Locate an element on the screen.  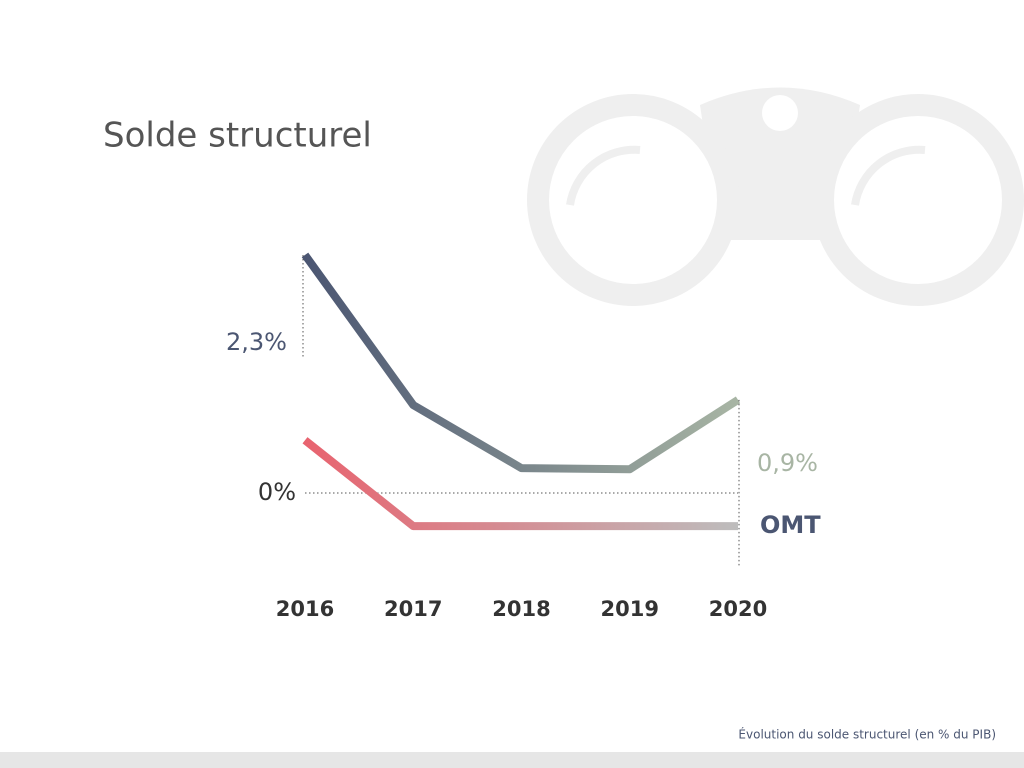
x-tick-label: 2018 is located at coordinates (521, 609).